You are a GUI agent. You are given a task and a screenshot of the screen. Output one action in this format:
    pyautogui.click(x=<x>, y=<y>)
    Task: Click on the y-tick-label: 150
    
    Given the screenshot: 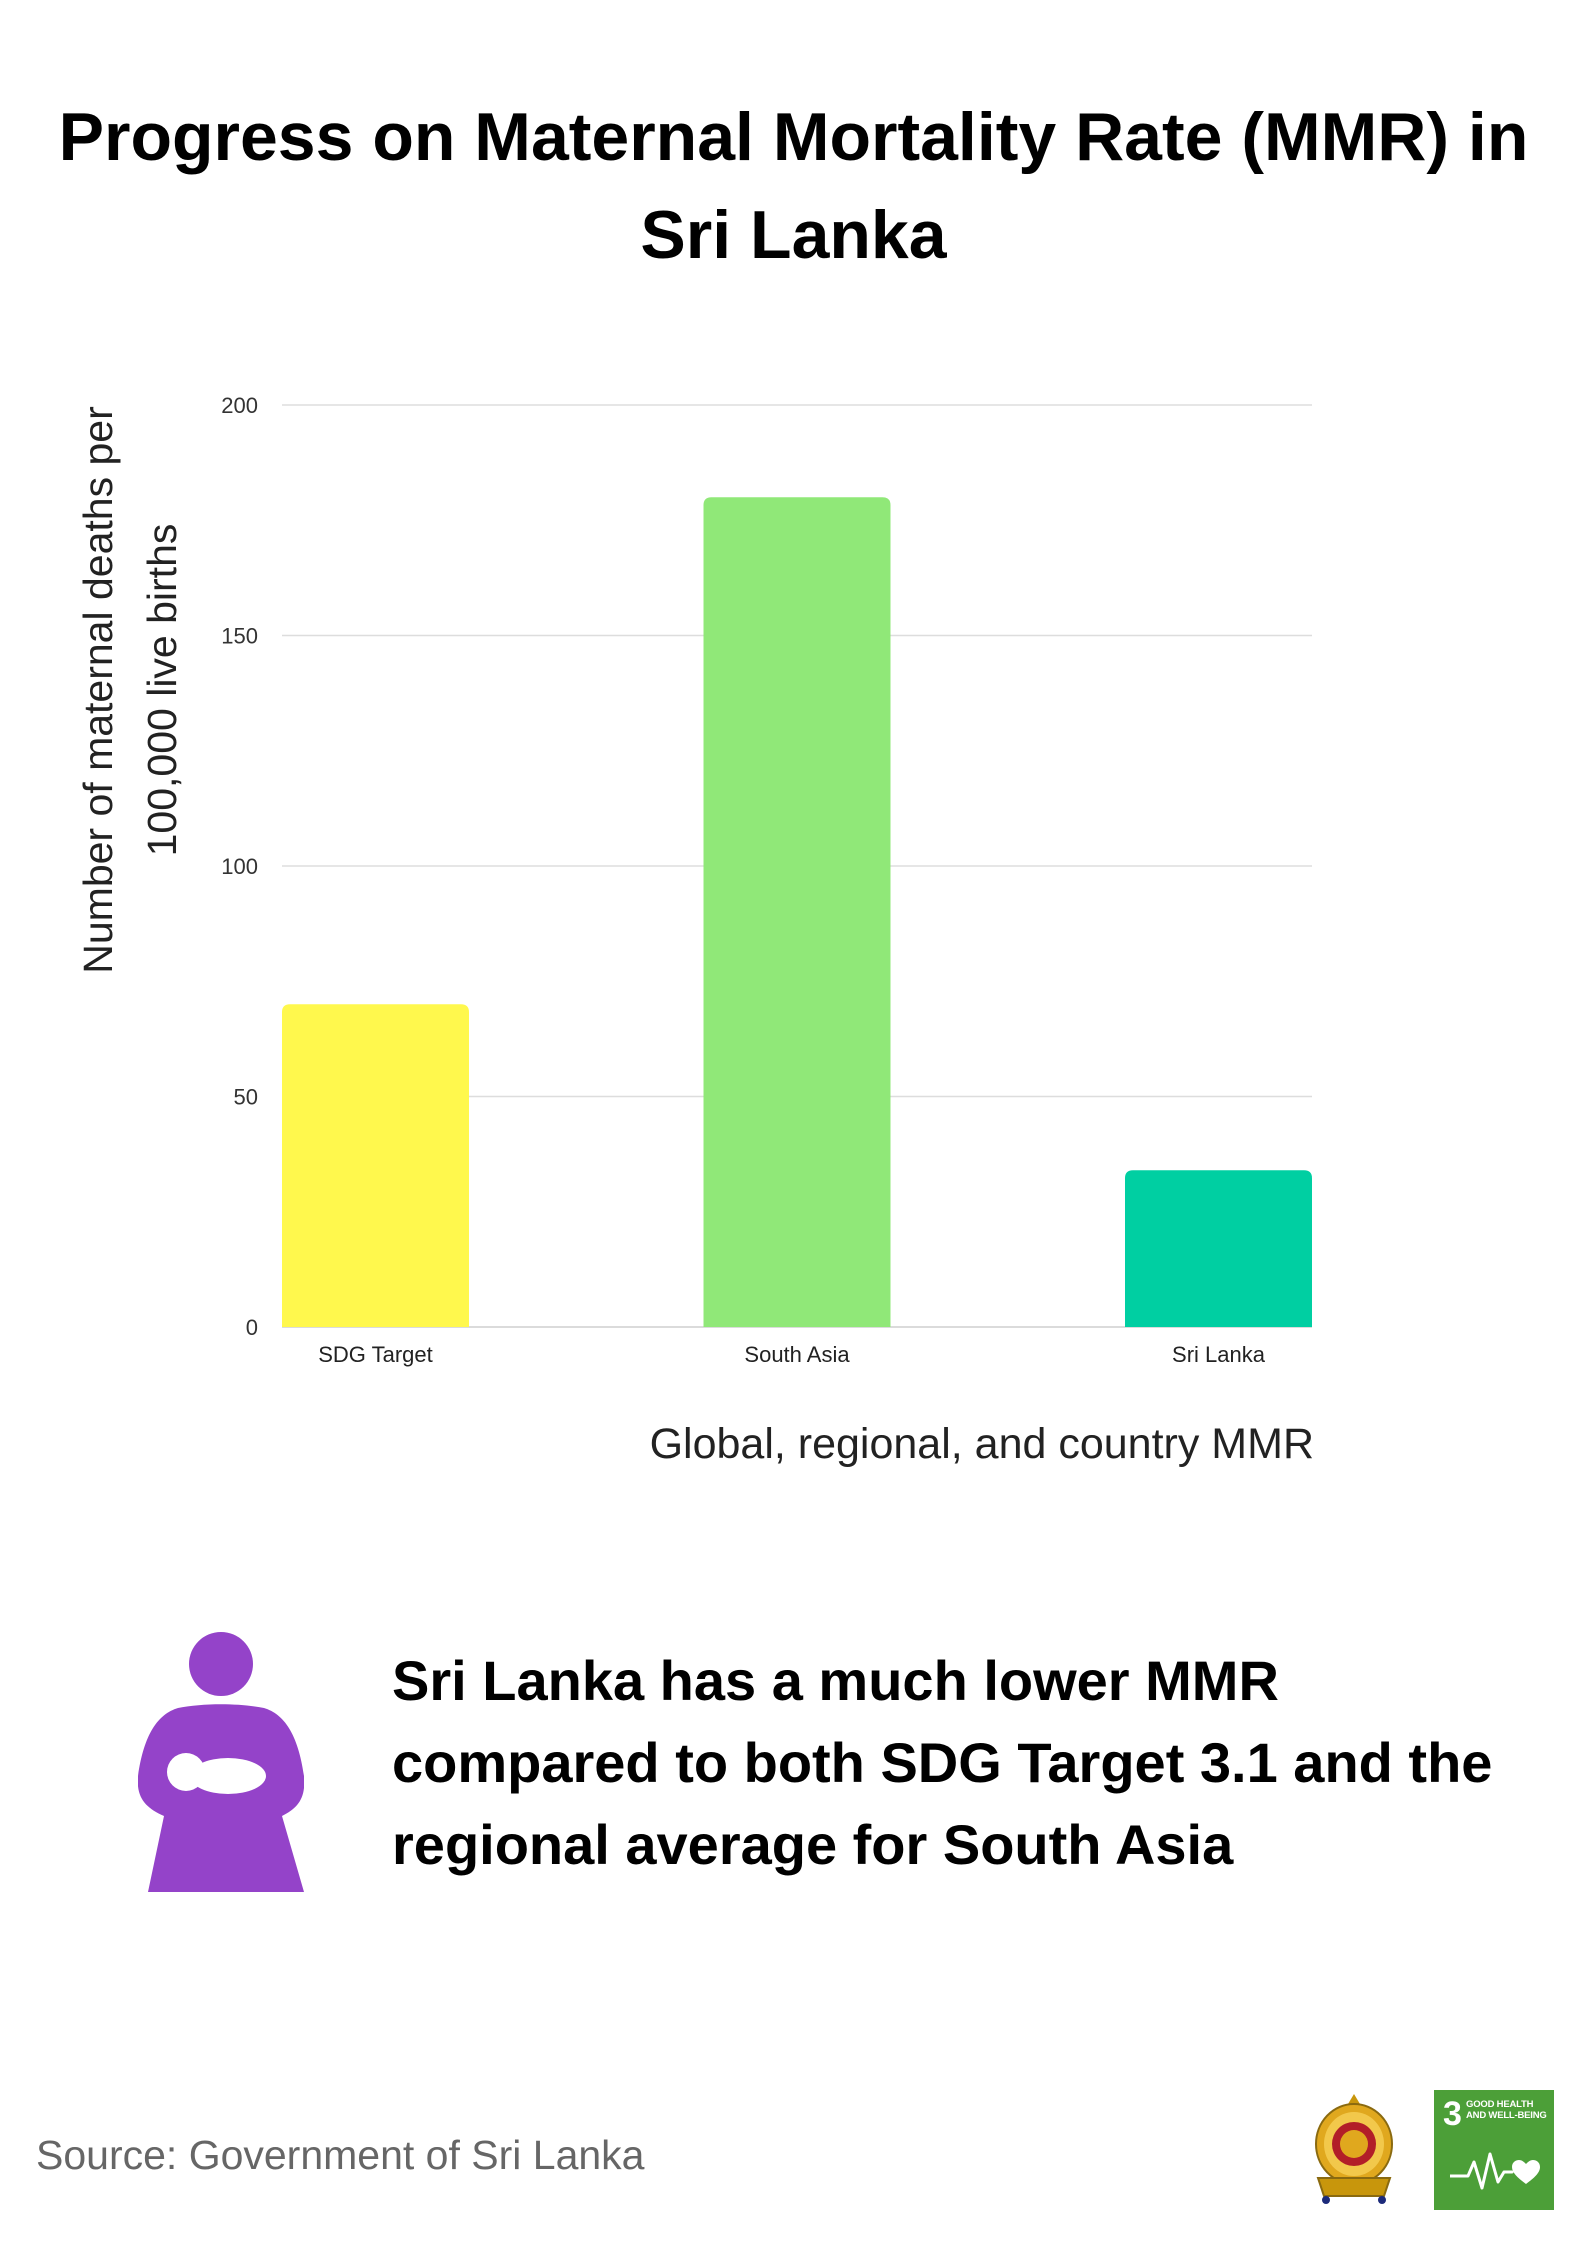 What is the action you would take?
    pyautogui.click(x=239, y=636)
    